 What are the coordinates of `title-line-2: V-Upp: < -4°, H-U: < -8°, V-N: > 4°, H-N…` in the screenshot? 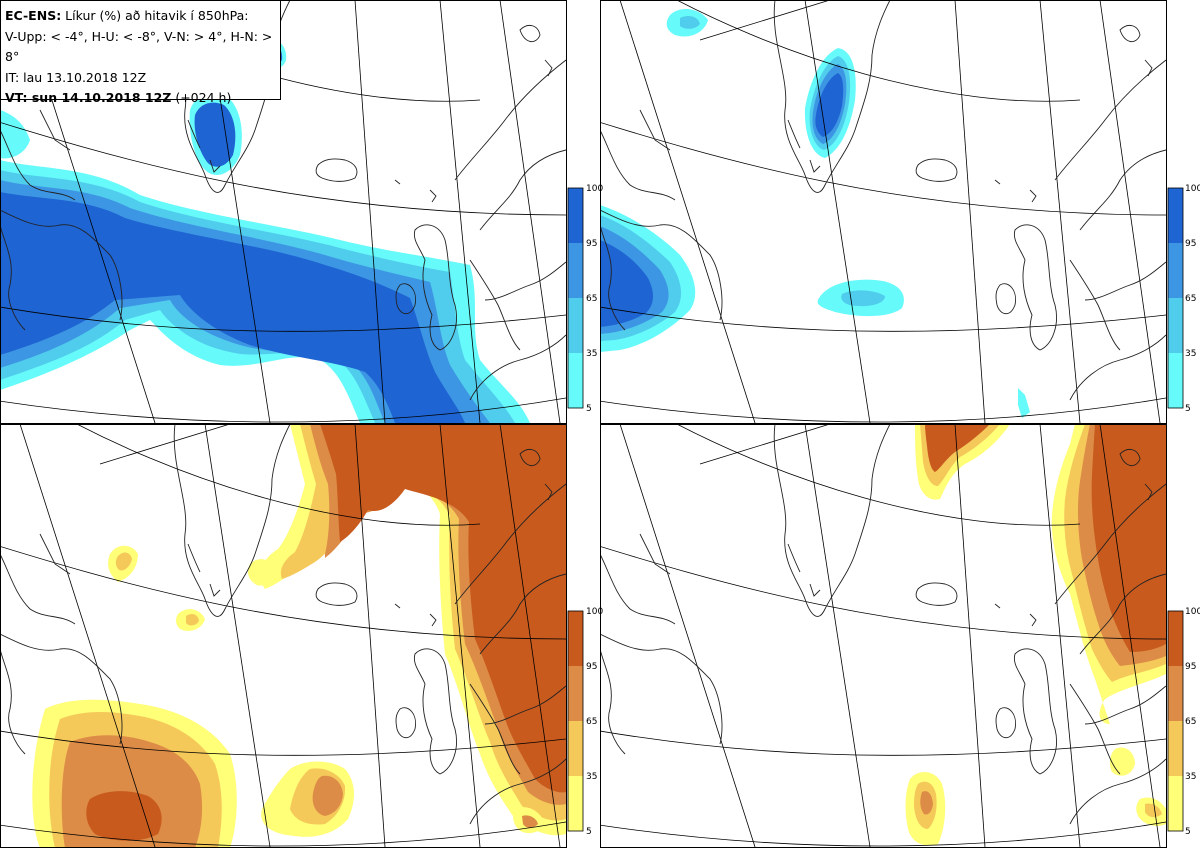 It's located at (139, 46).